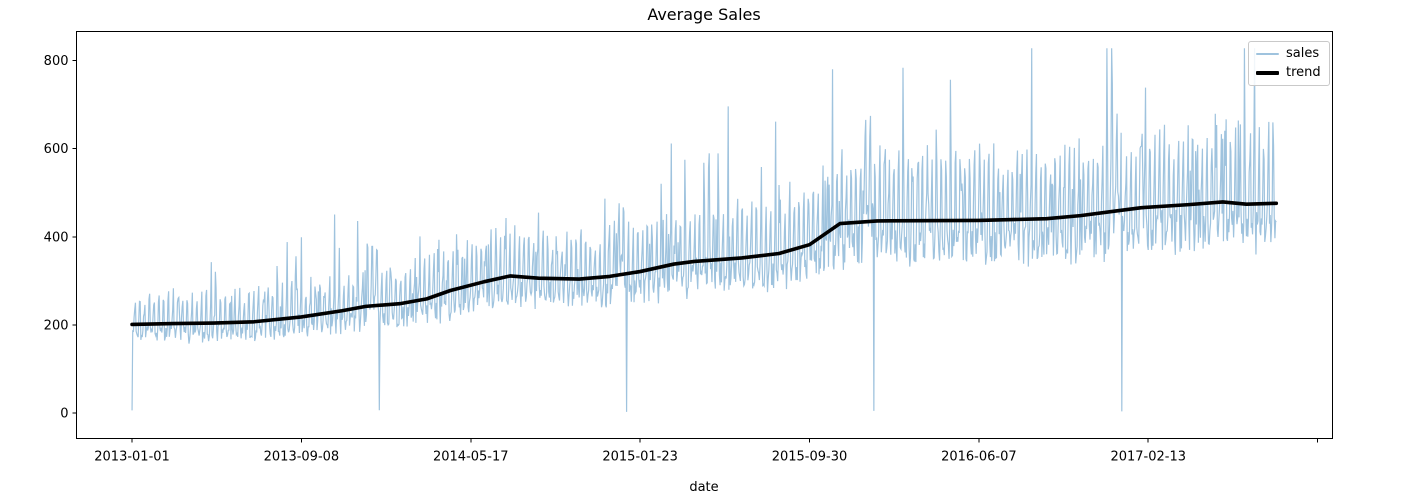 The width and height of the screenshot is (1401, 503). What do you see at coordinates (1148, 457) in the screenshot?
I see `x-tick-label: 2017-02-13` at bounding box center [1148, 457].